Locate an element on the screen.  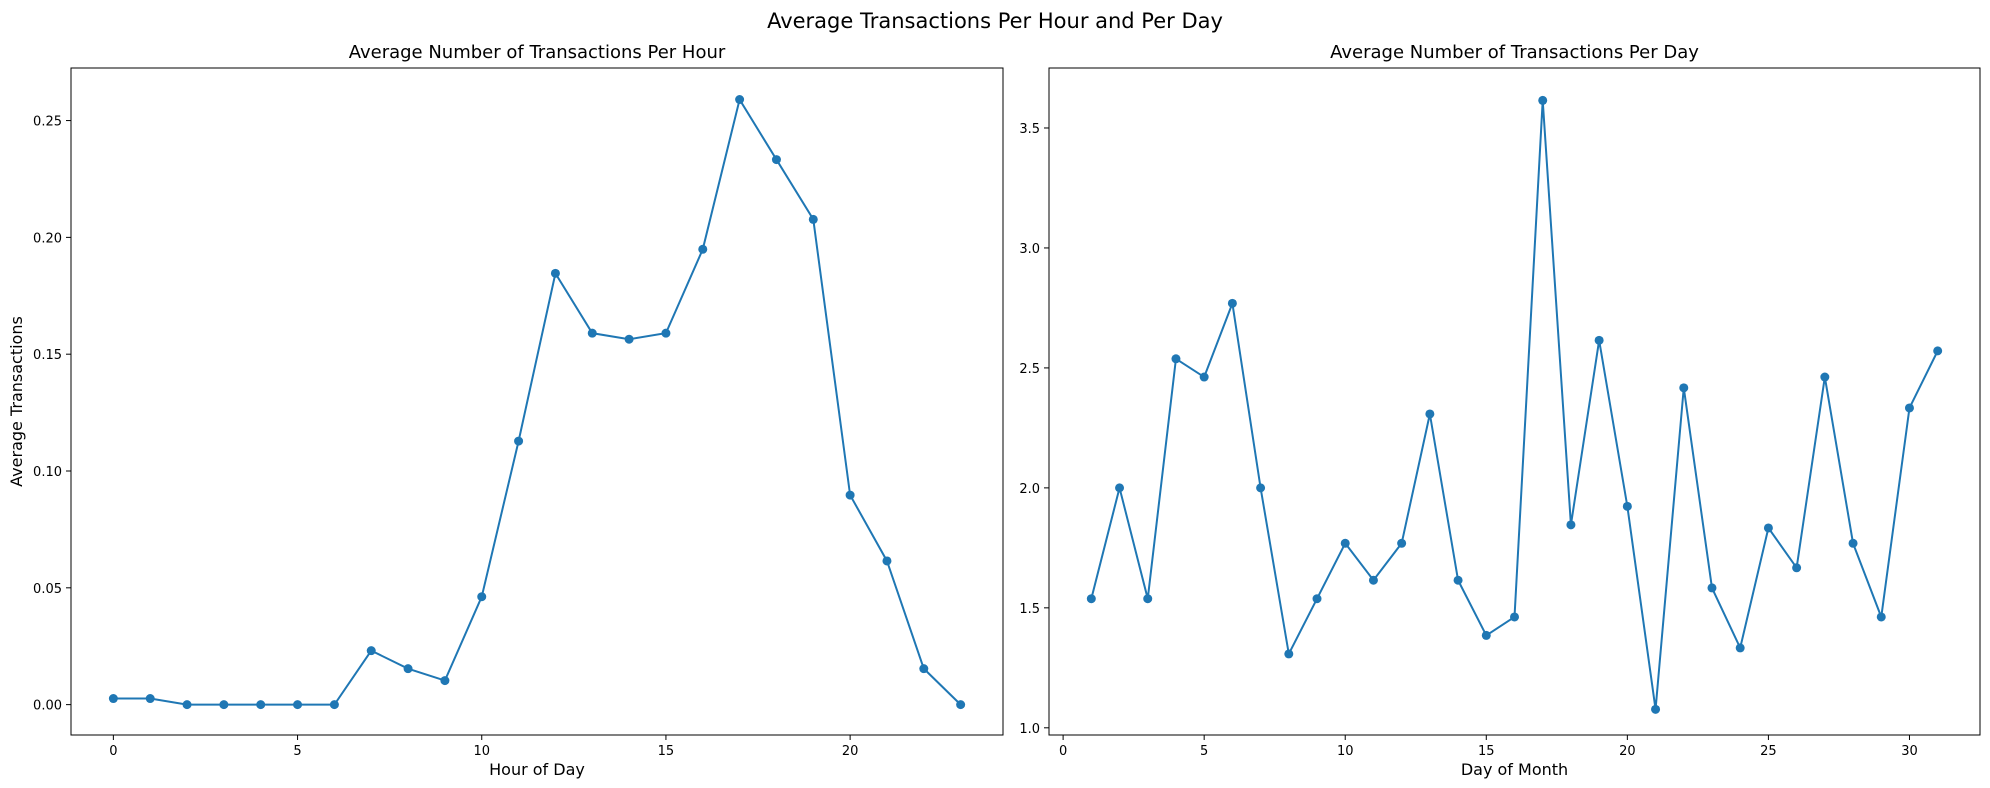
y-tick-label: 0.05 is located at coordinates (47, 589).